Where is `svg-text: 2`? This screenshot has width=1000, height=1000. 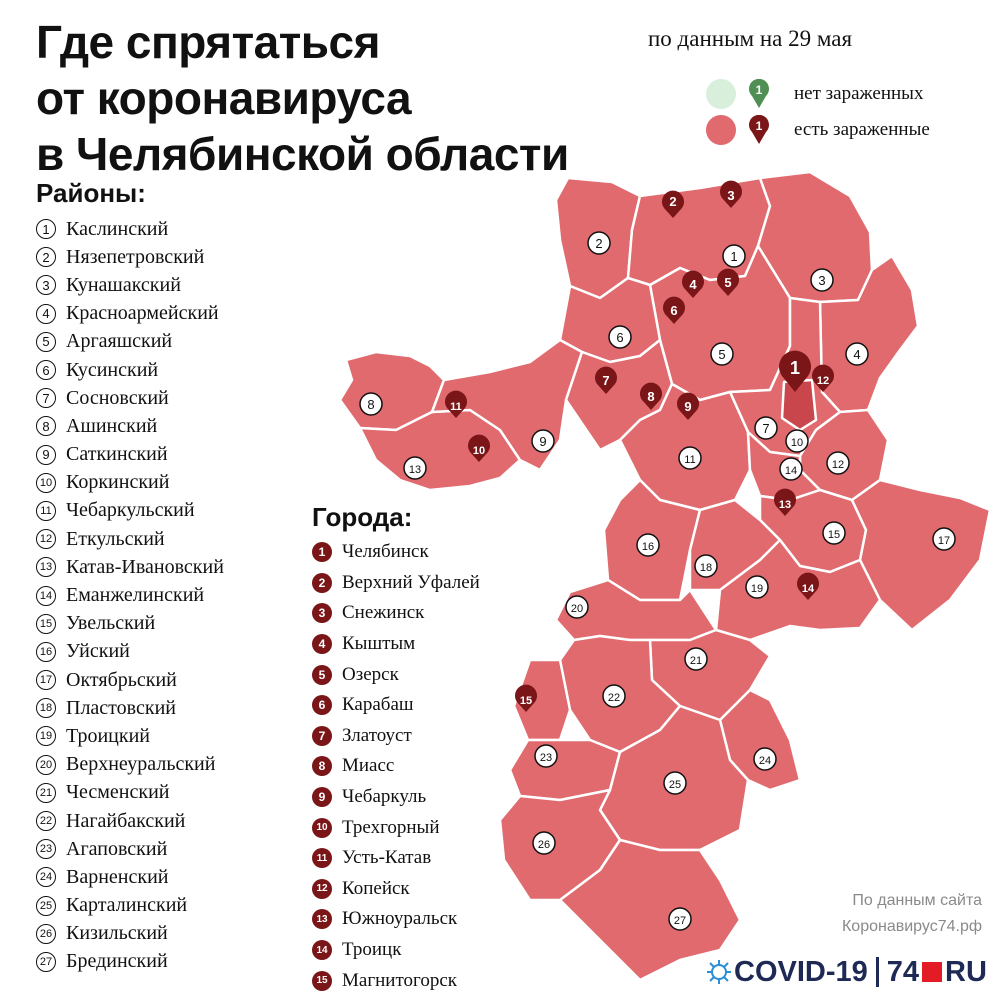 svg-text: 2 is located at coordinates (598, 243).